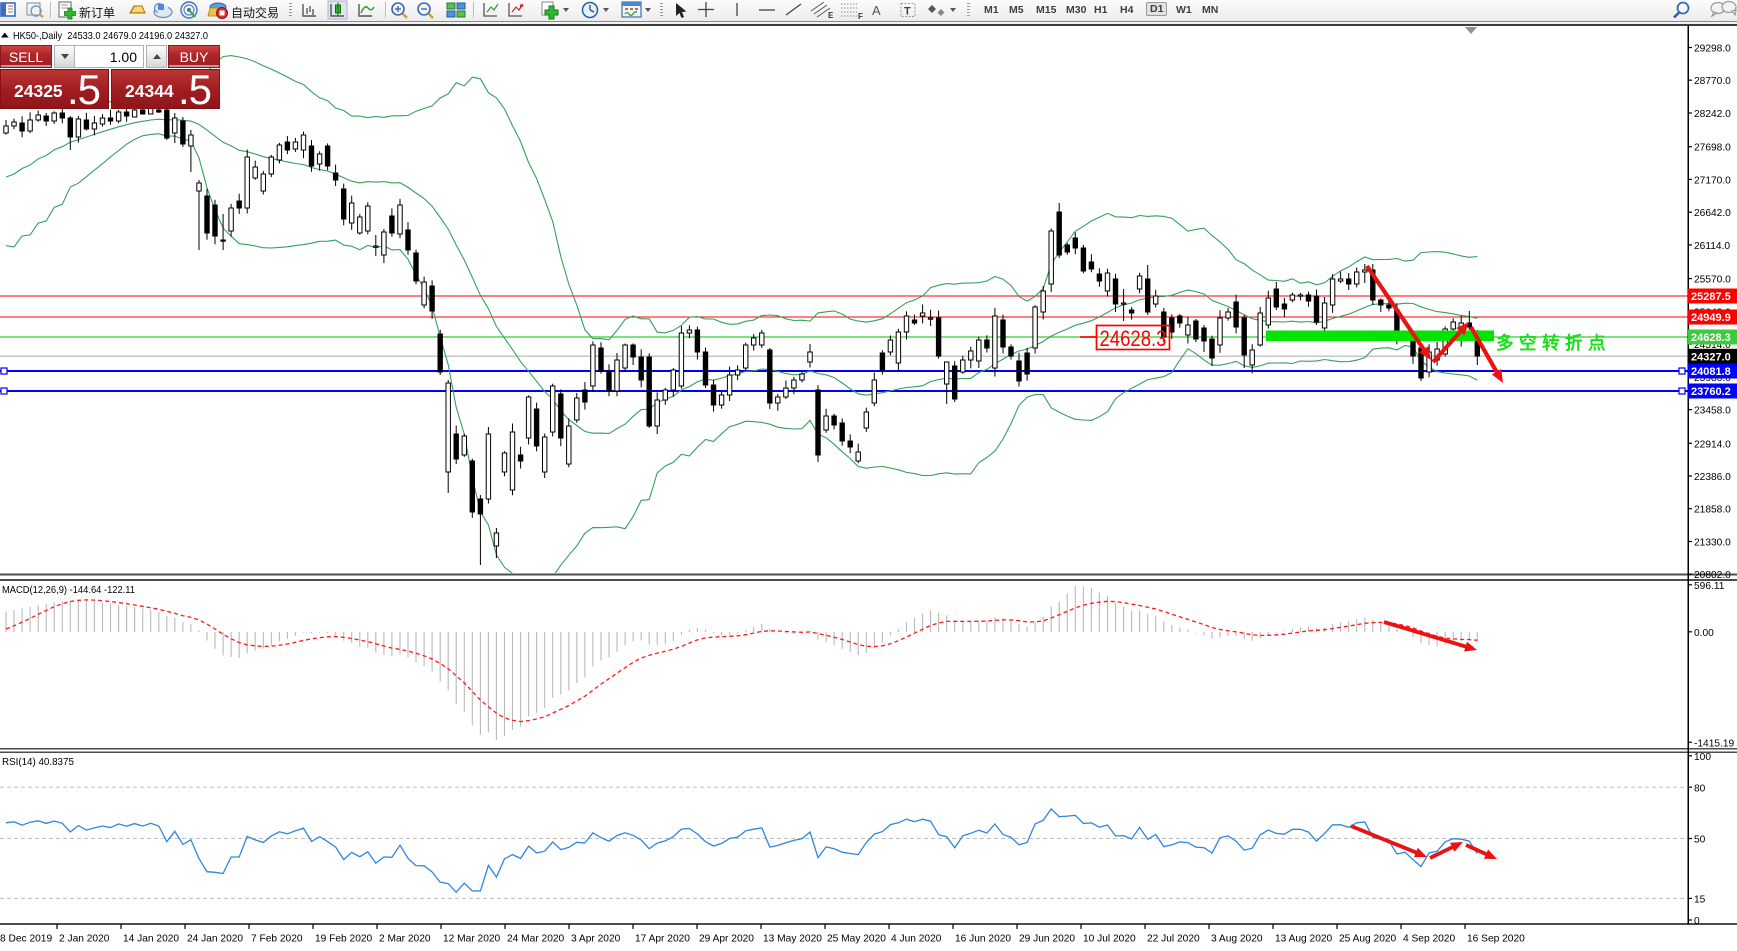 This screenshot has width=1737, height=951. What do you see at coordinates (1709, 586) in the screenshot?
I see `svg-text: 596.11` at bounding box center [1709, 586].